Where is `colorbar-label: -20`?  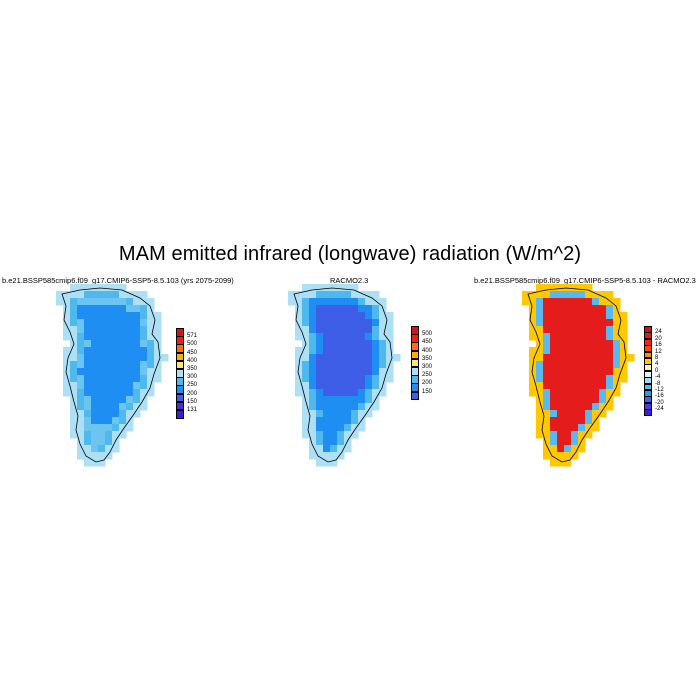 colorbar-label: -20 is located at coordinates (659, 402).